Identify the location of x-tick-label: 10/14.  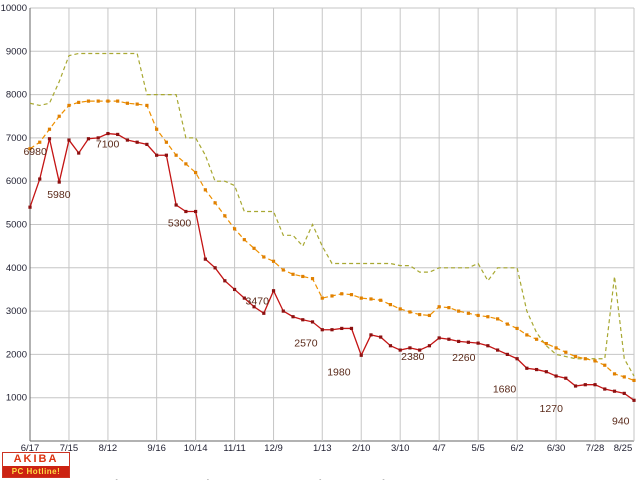
(196, 448).